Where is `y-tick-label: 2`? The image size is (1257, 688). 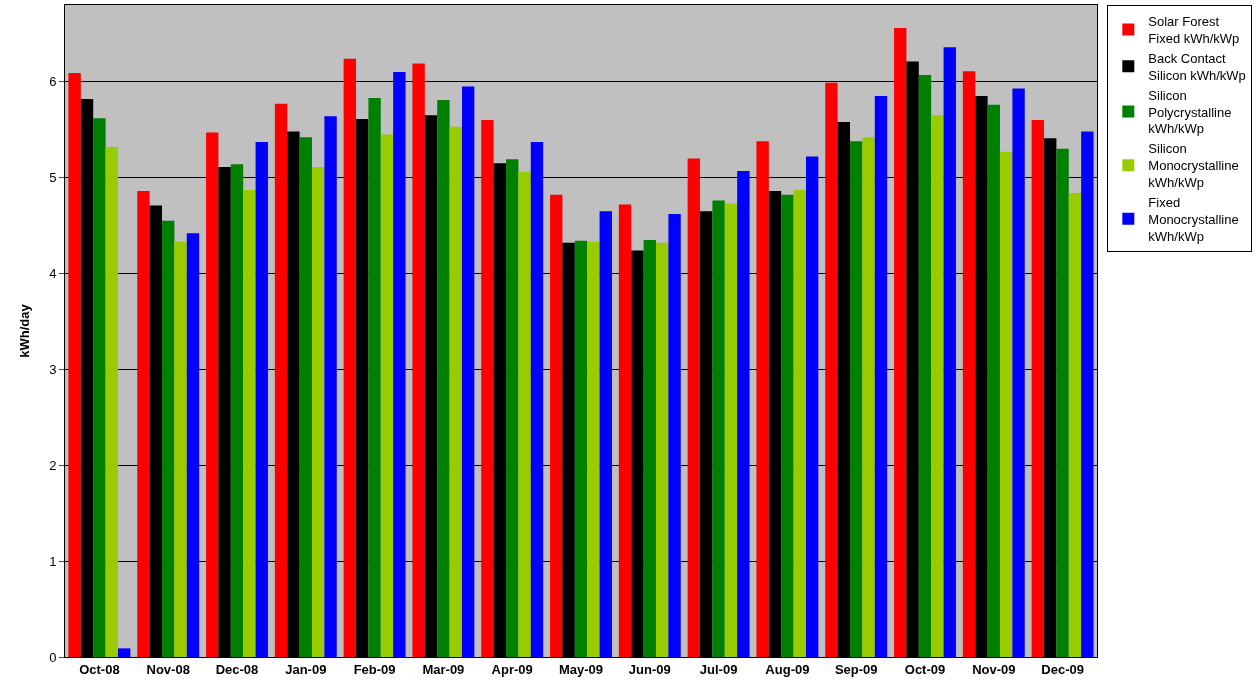 y-tick-label: 2 is located at coordinates (53, 465).